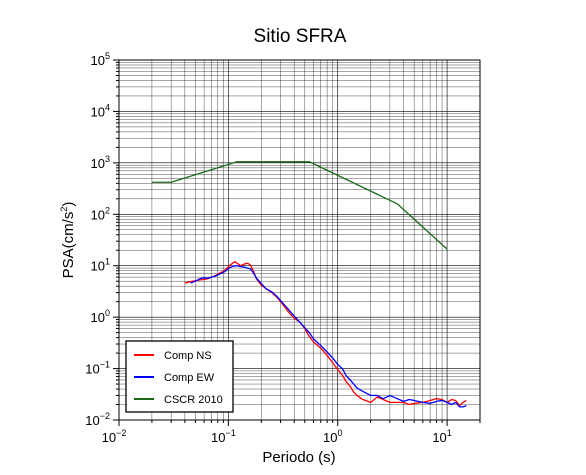 The image size is (586, 475). Describe the element at coordinates (121, 433) in the screenshot. I see `x-tick-label-exp: −2` at that location.